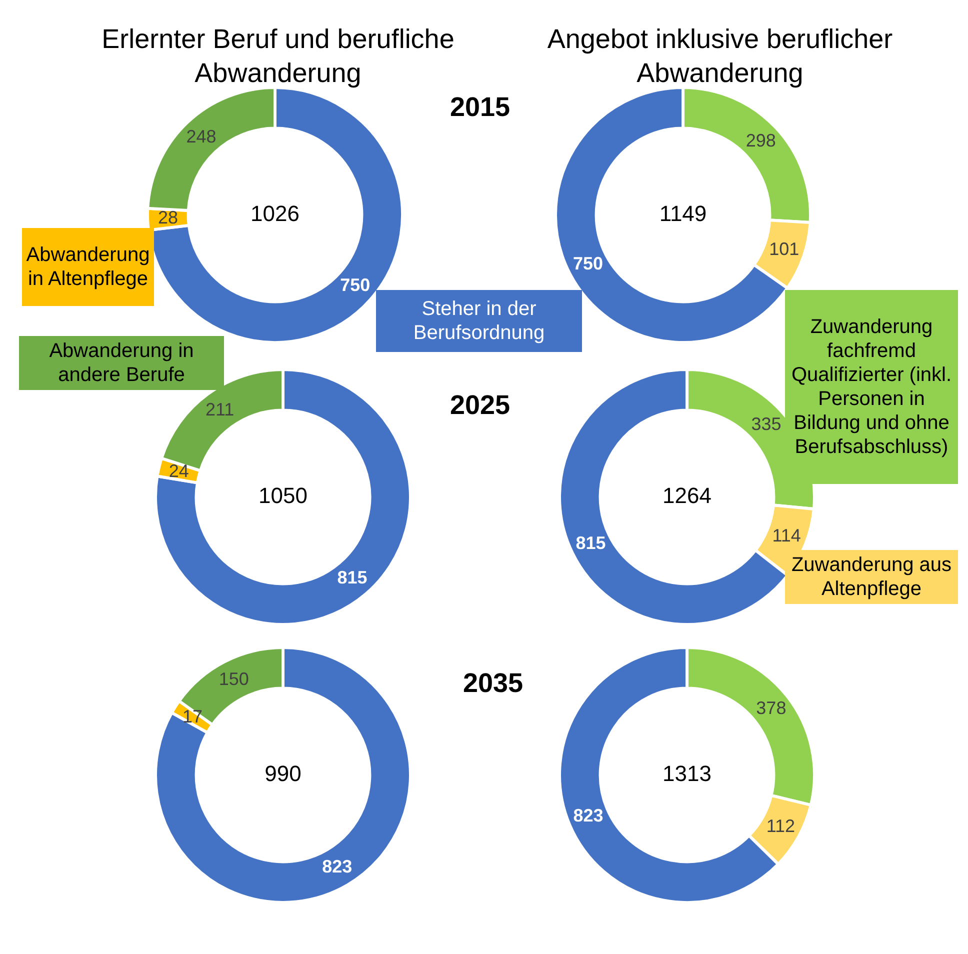  What do you see at coordinates (687, 773) in the screenshot?
I see `text: 1313` at bounding box center [687, 773].